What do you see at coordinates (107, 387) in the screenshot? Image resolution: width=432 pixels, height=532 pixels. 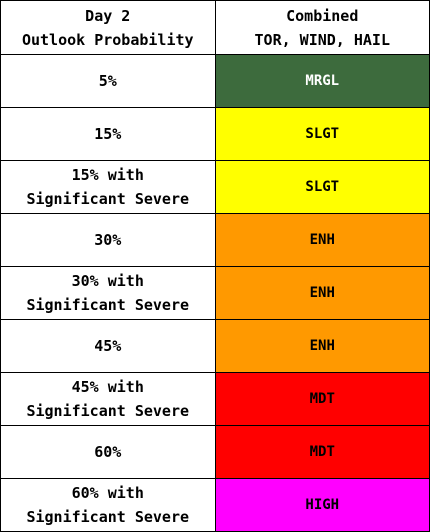 I see `probability-line1: 45% with` at bounding box center [107, 387].